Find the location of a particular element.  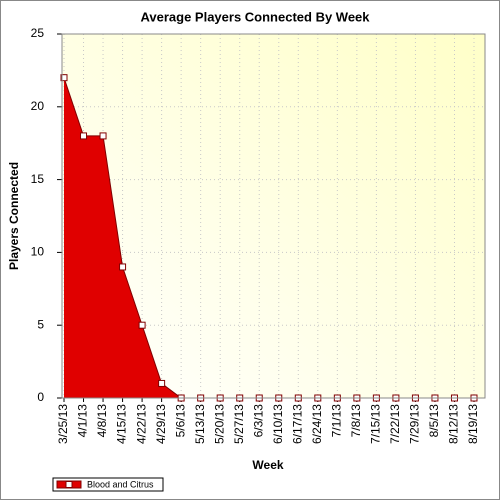

x-tick-label: 5/27/13 is located at coordinates (239, 424).